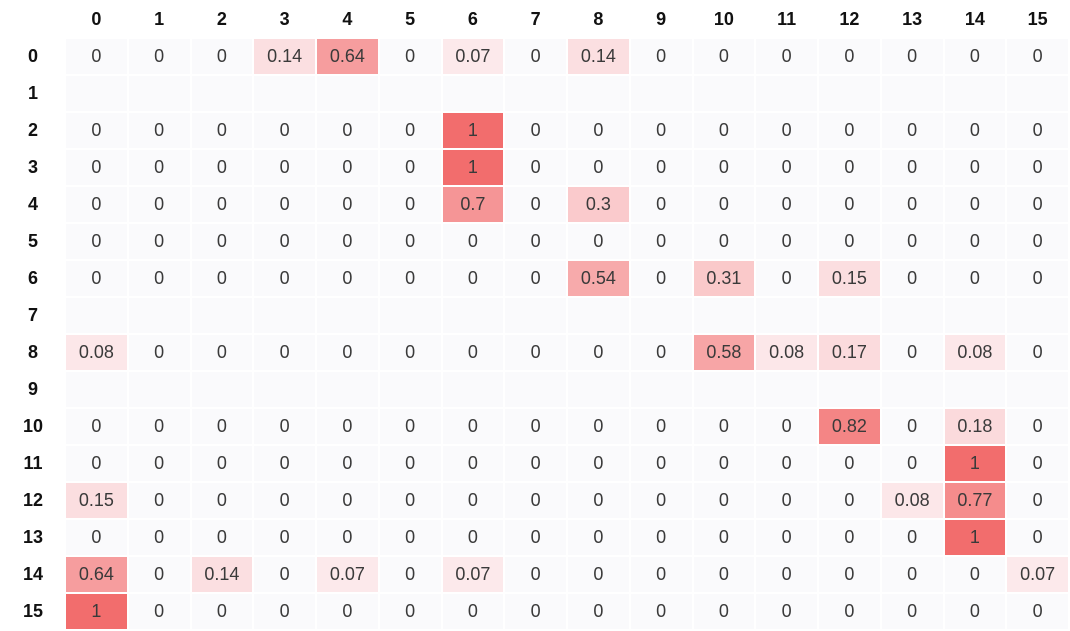  I want to click on heatmap-cell: 0.07, so click(347, 574).